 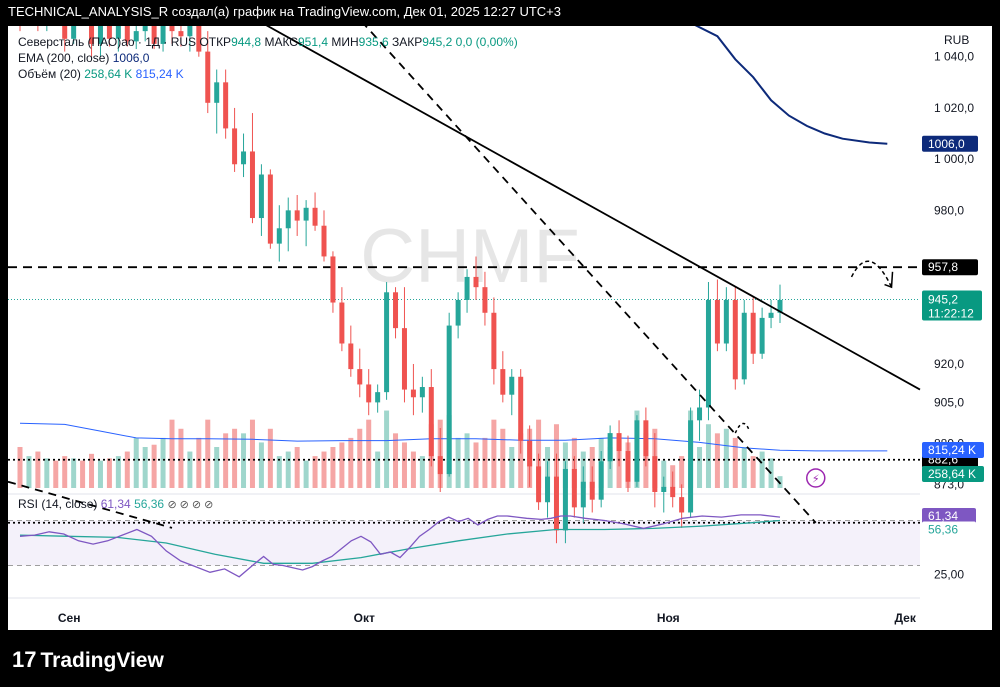 I want to click on time-axis-label: Сен, so click(x=69, y=618).